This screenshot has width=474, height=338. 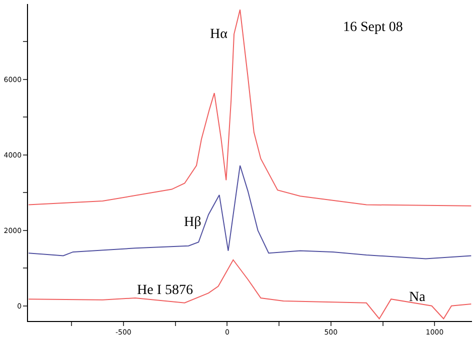 I want to click on annotation: Hα, so click(x=219, y=34).